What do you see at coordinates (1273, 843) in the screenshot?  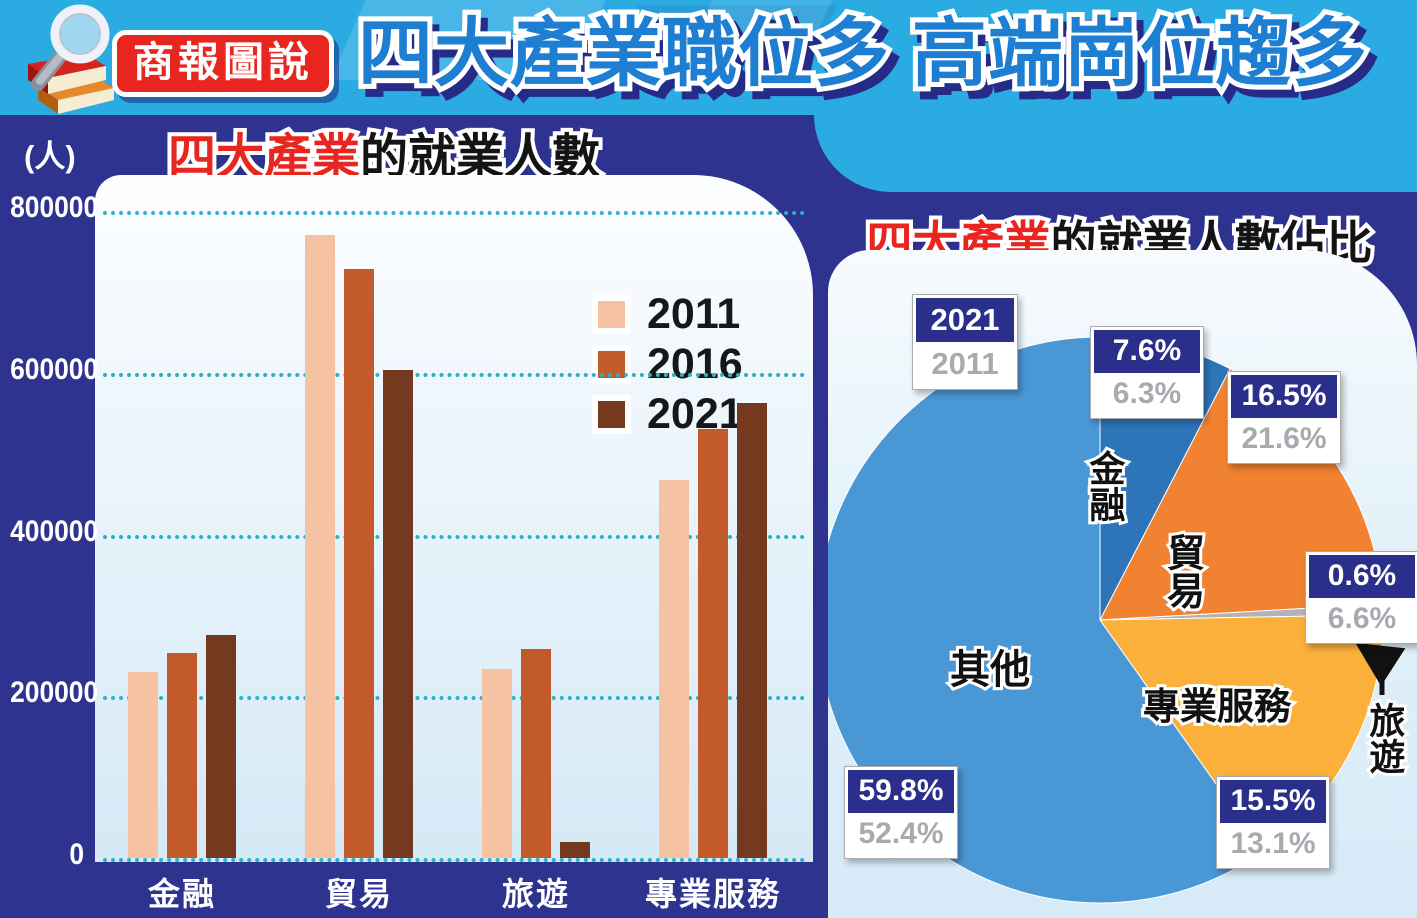 I see `pie-value-2011: 13.1%` at bounding box center [1273, 843].